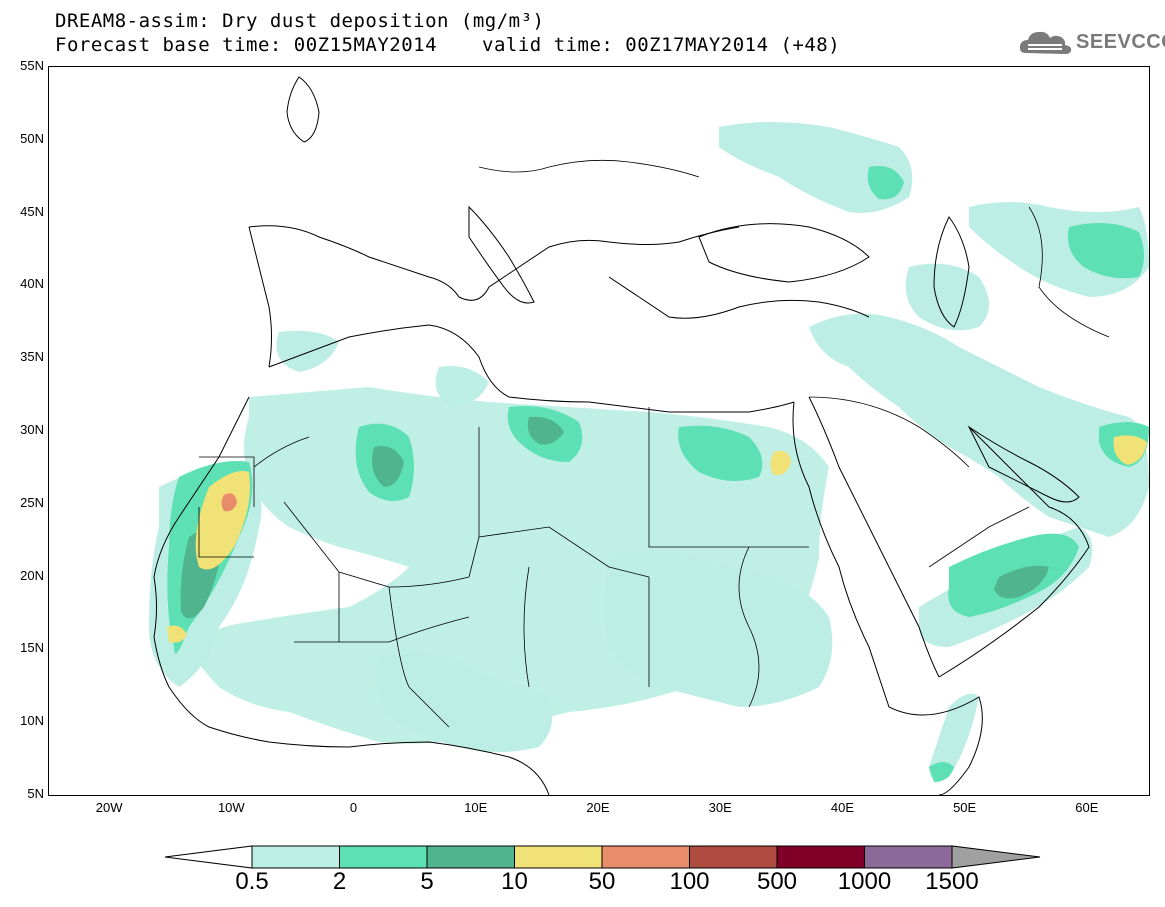  What do you see at coordinates (777, 881) in the screenshot?
I see `legend-label: 500` at bounding box center [777, 881].